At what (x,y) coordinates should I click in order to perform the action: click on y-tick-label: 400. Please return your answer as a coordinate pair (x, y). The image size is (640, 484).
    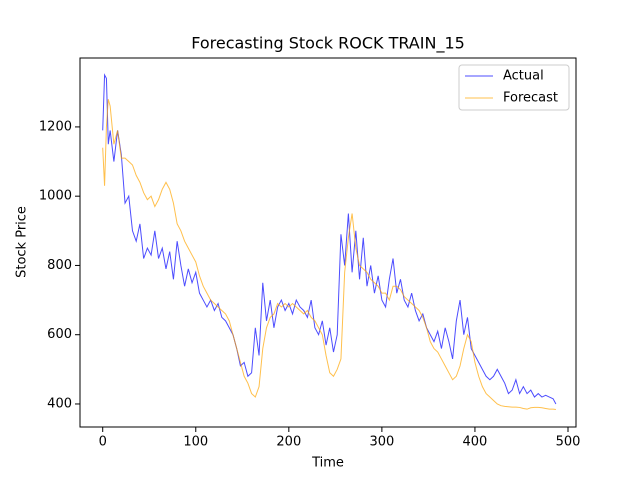
    Looking at the image, I should click on (59, 403).